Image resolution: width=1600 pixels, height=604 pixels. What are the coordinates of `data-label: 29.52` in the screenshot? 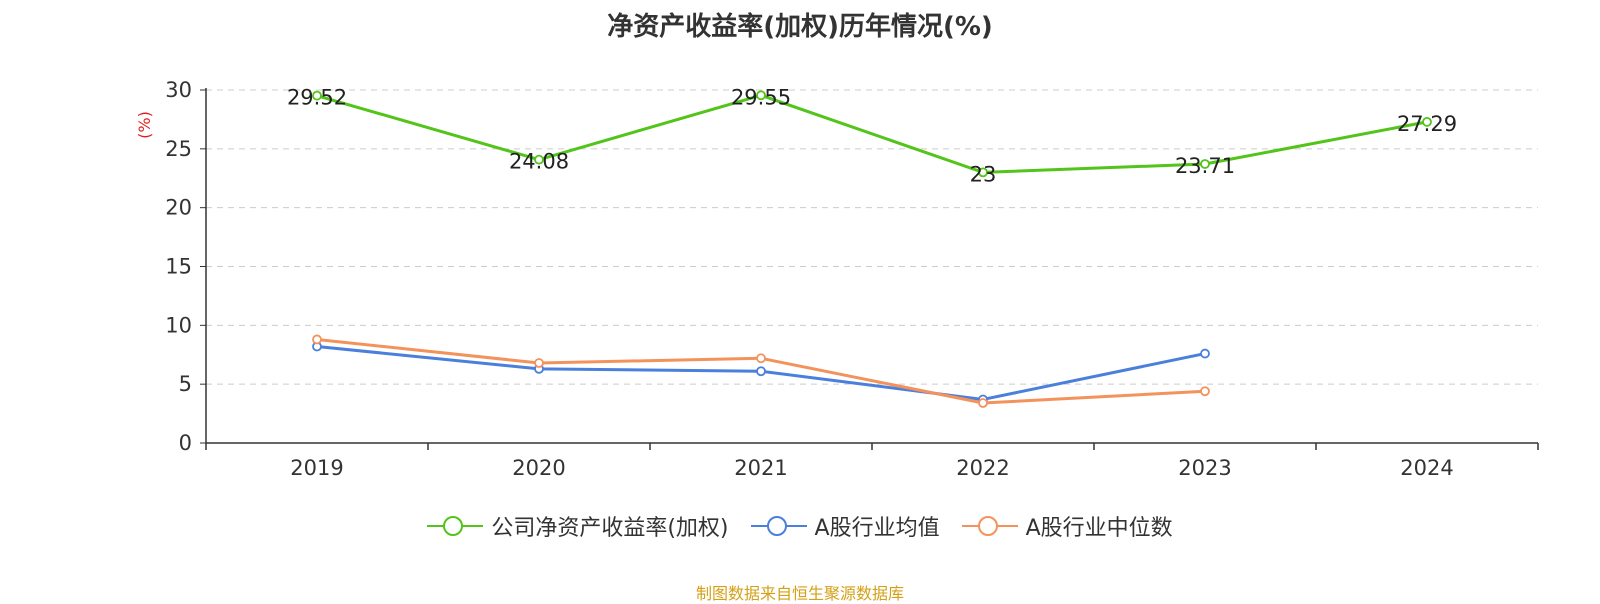 It's located at (317, 98).